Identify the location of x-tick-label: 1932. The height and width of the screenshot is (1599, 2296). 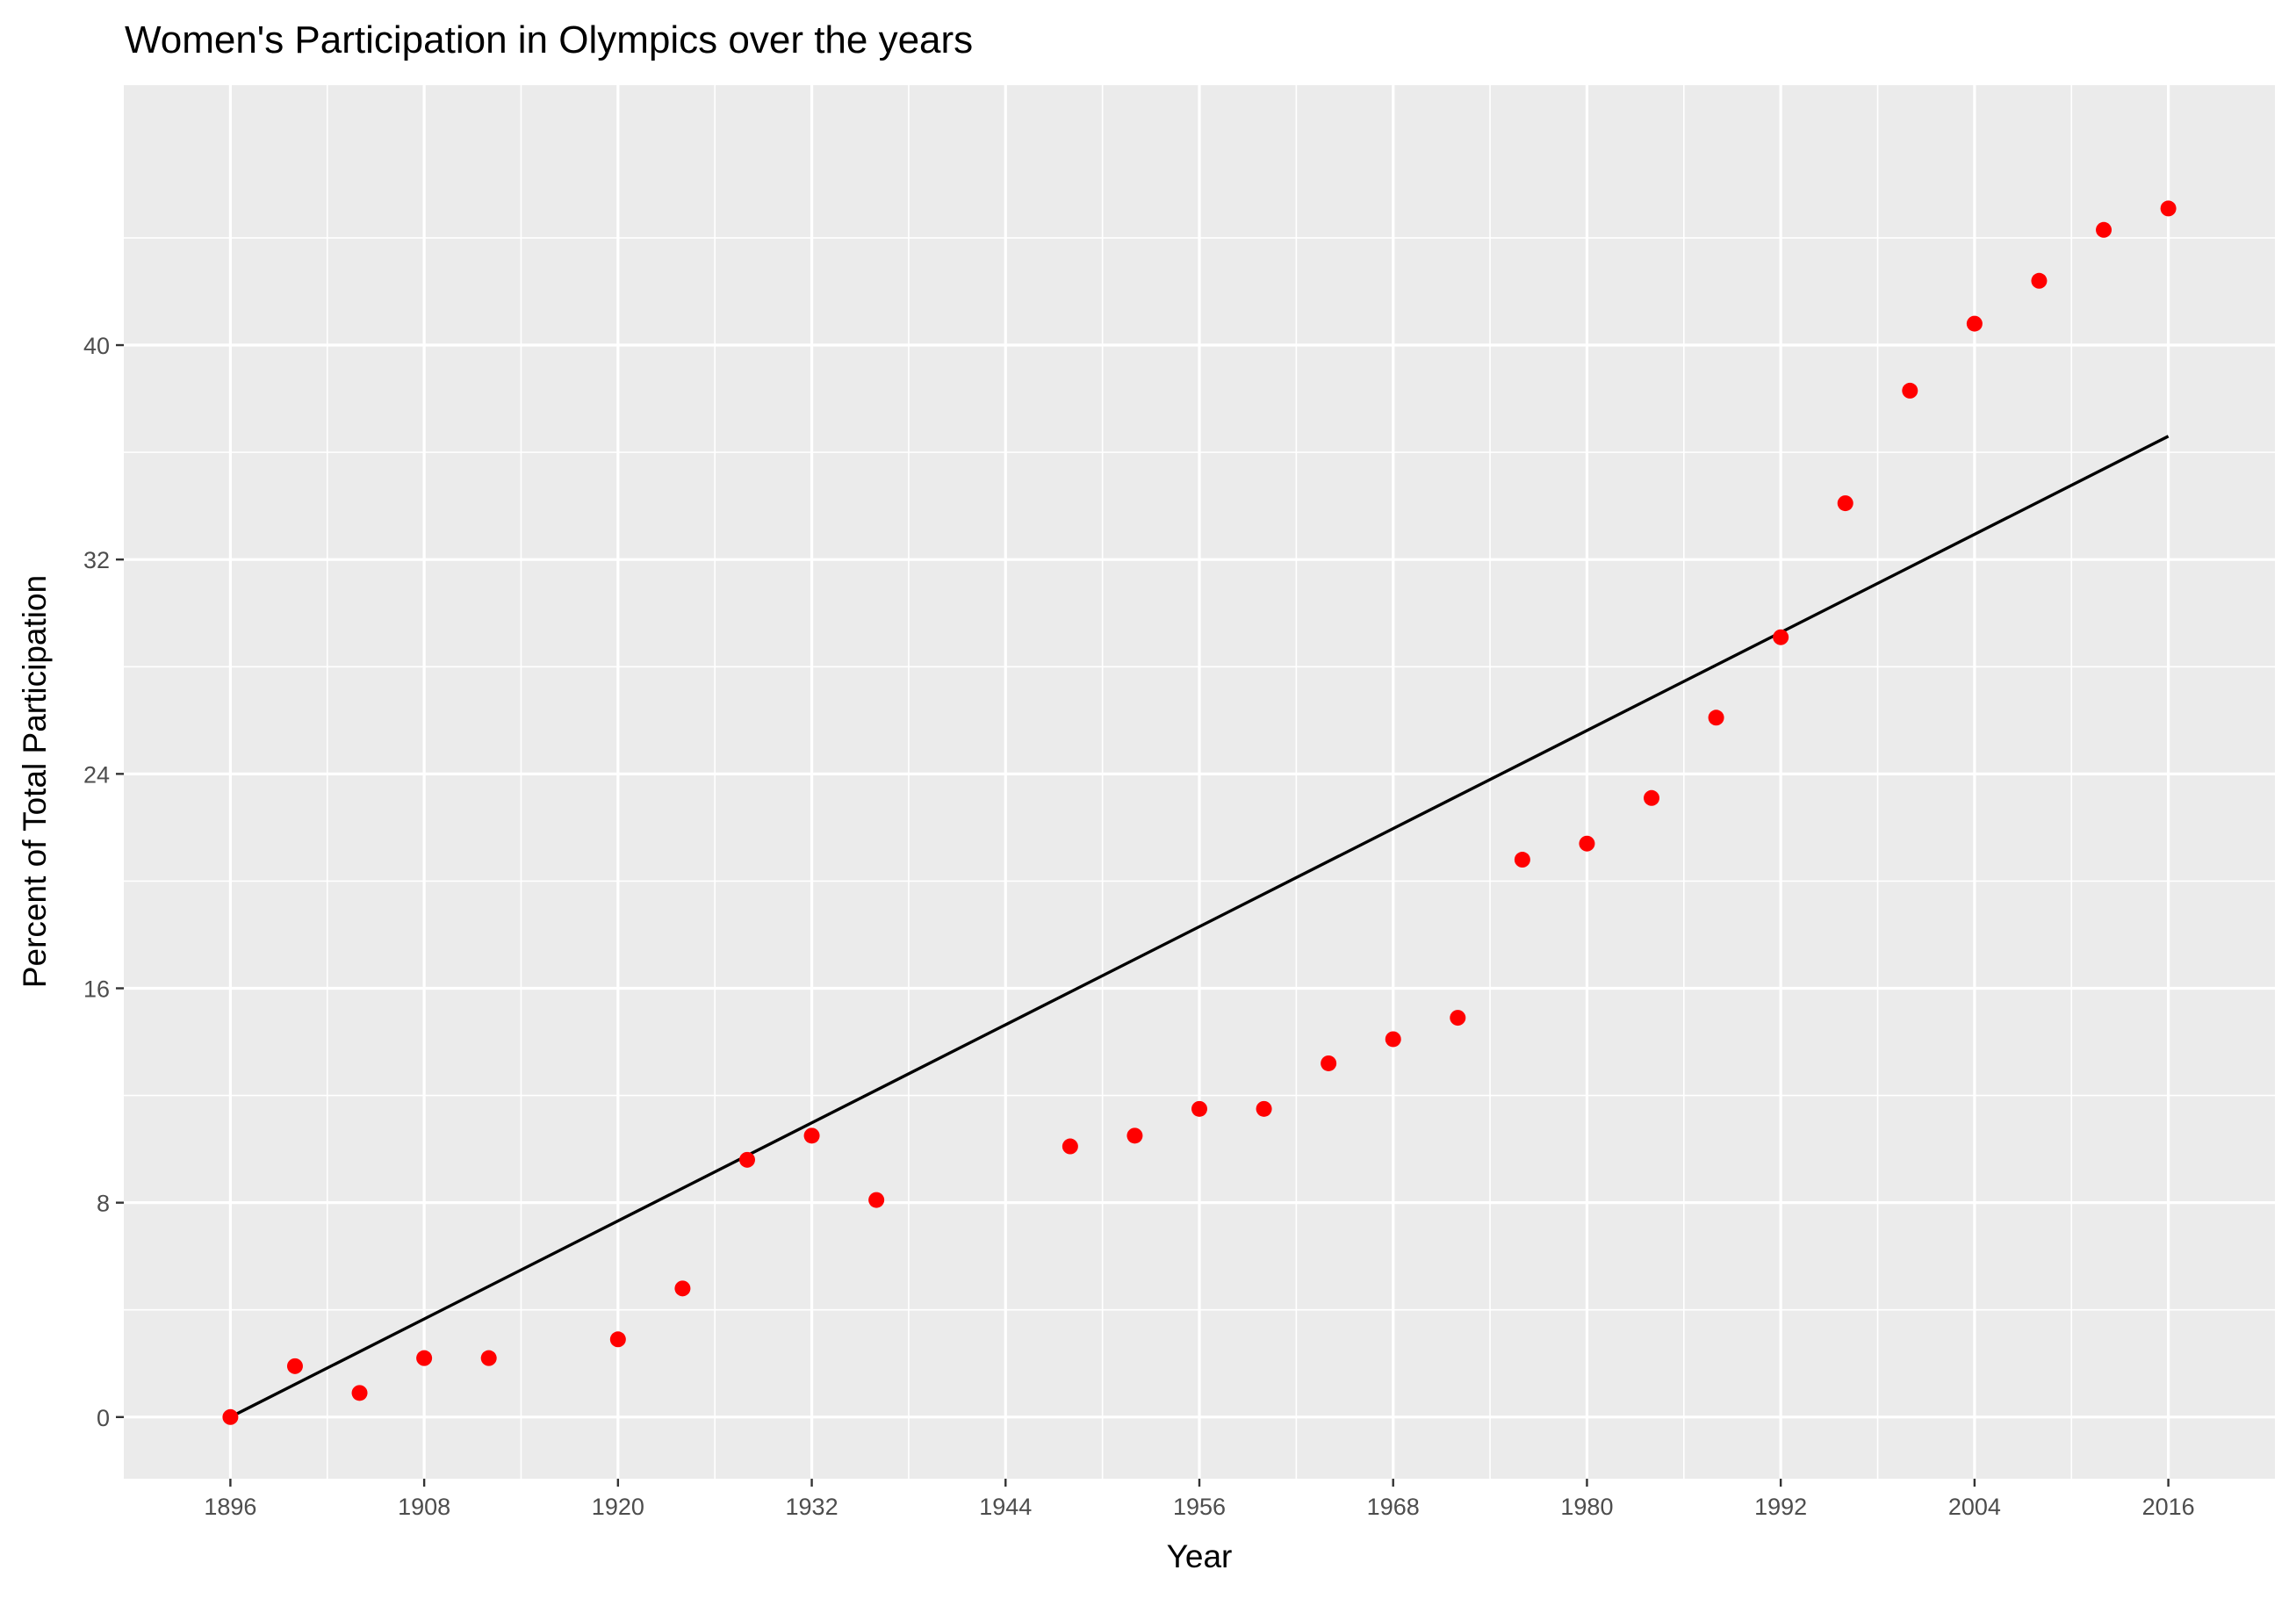
(813, 1507).